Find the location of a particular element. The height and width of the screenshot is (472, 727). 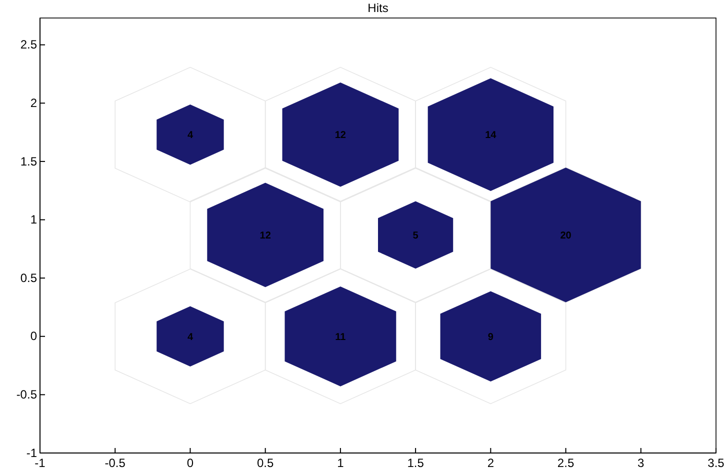

annotation: 11 is located at coordinates (340, 337).